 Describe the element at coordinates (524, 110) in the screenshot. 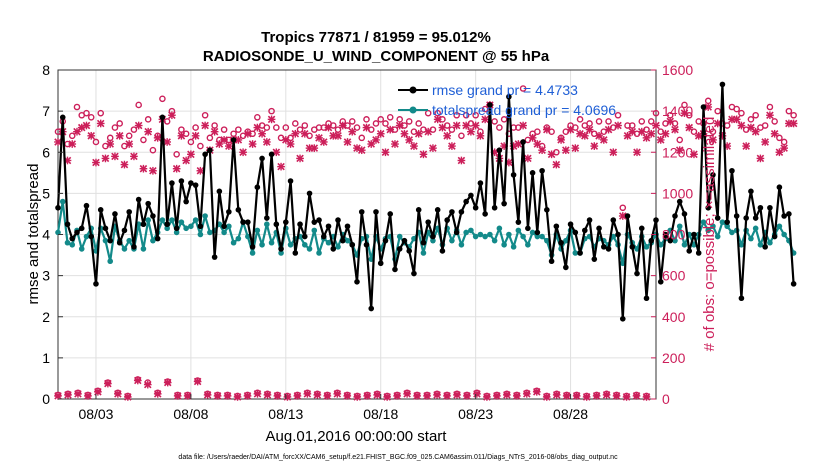

I see `legend-totalspread-label: totalspread grand pr = 4.0696` at that location.